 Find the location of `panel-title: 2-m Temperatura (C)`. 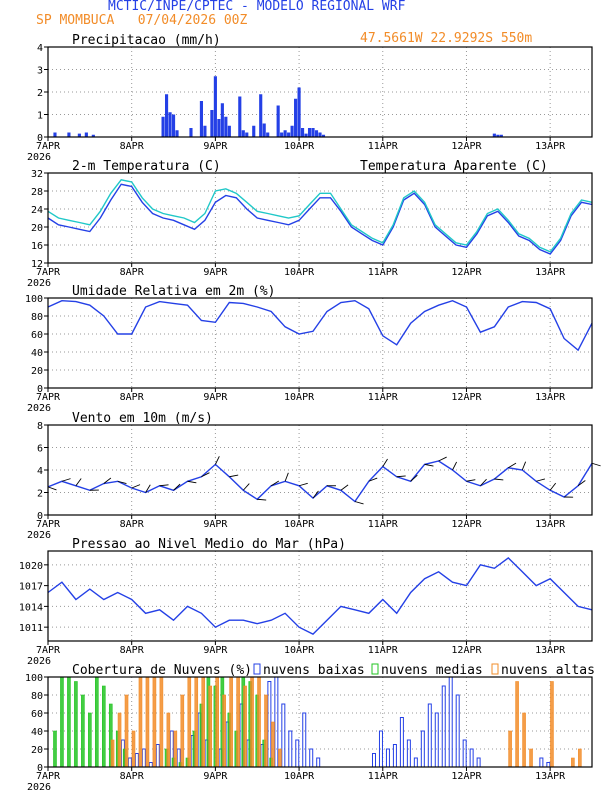

panel-title: 2-m Temperatura (C) is located at coordinates (146, 166).